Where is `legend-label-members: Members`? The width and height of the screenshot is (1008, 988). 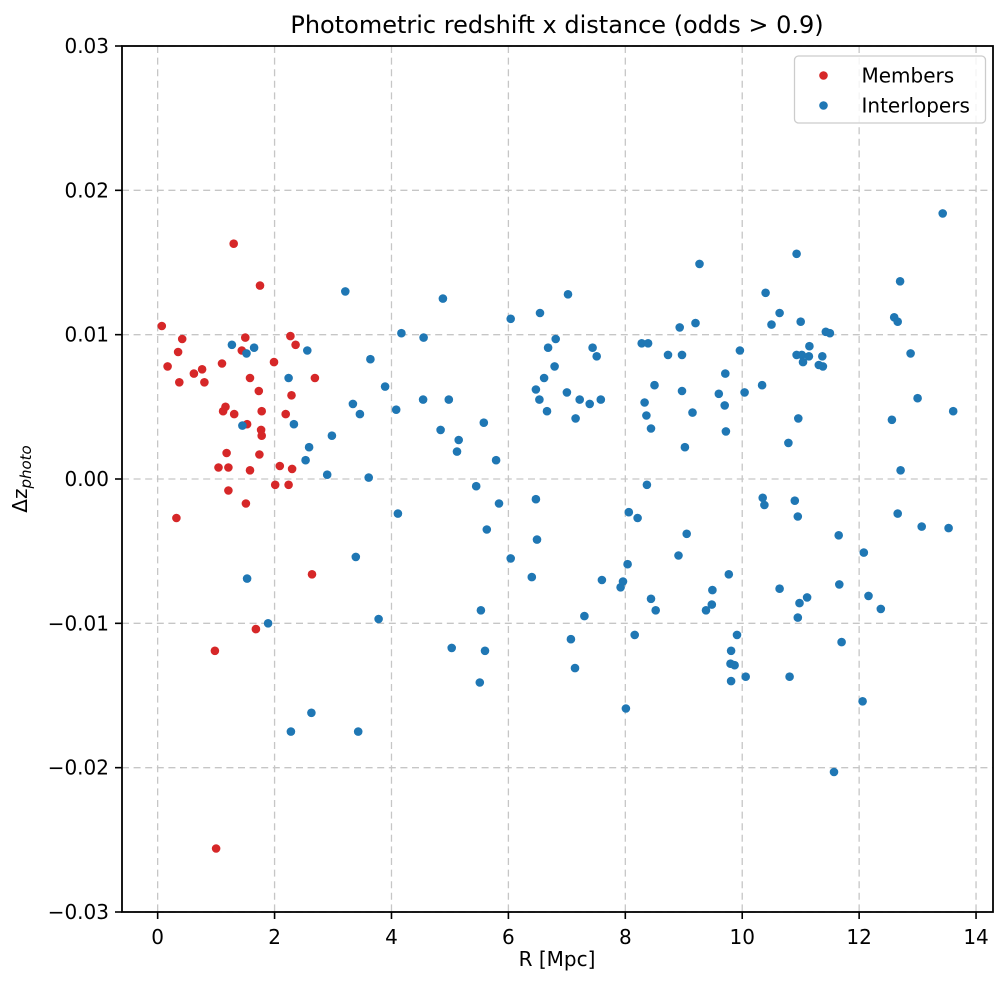 legend-label-members: Members is located at coordinates (908, 76).